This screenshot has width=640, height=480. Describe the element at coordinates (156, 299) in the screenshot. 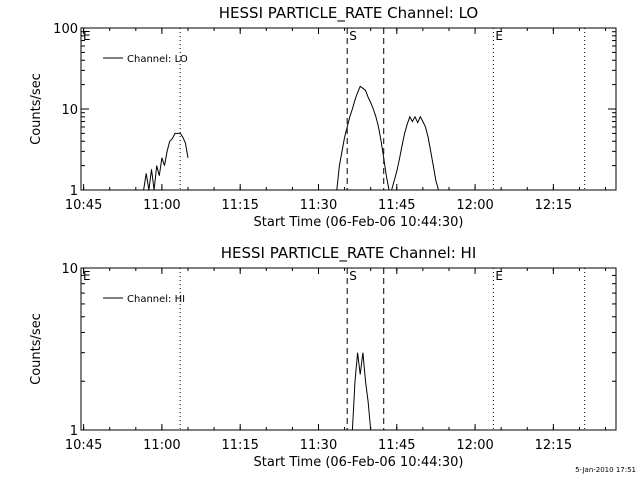

I see `panel-2-legend-label: Channel: HI` at that location.